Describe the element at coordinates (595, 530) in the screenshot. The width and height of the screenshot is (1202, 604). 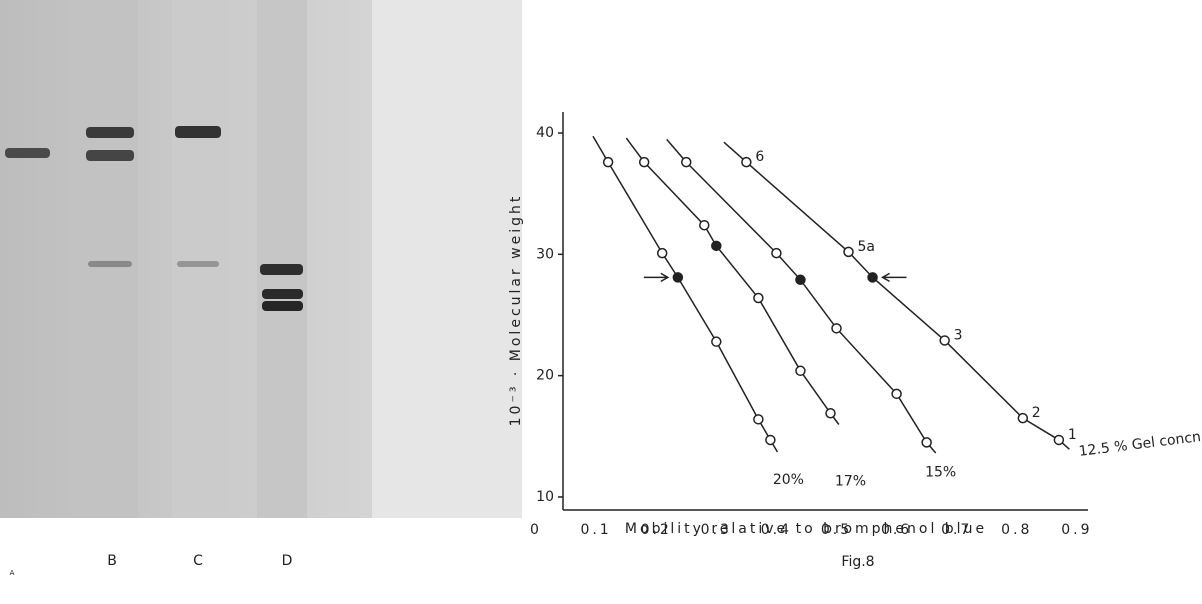
I see `x-tick-label: 0.1` at that location.